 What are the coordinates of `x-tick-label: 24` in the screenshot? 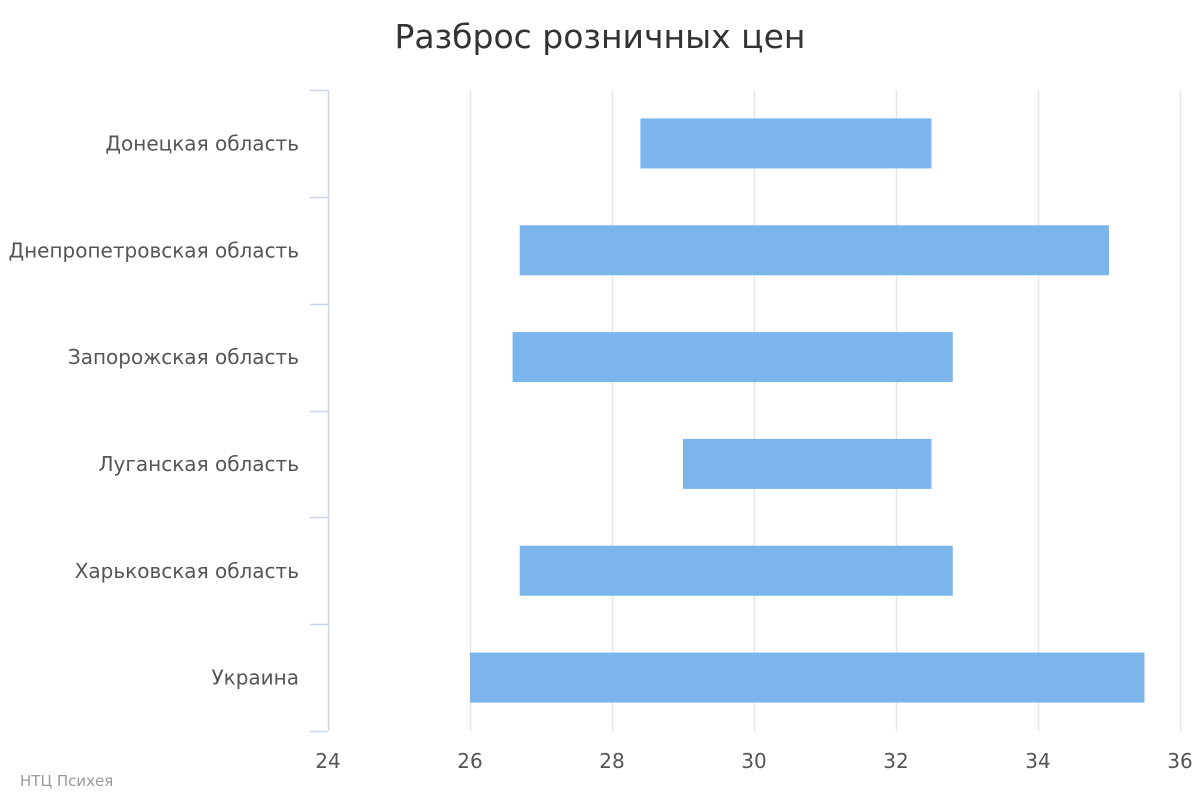 It's located at (327, 761).